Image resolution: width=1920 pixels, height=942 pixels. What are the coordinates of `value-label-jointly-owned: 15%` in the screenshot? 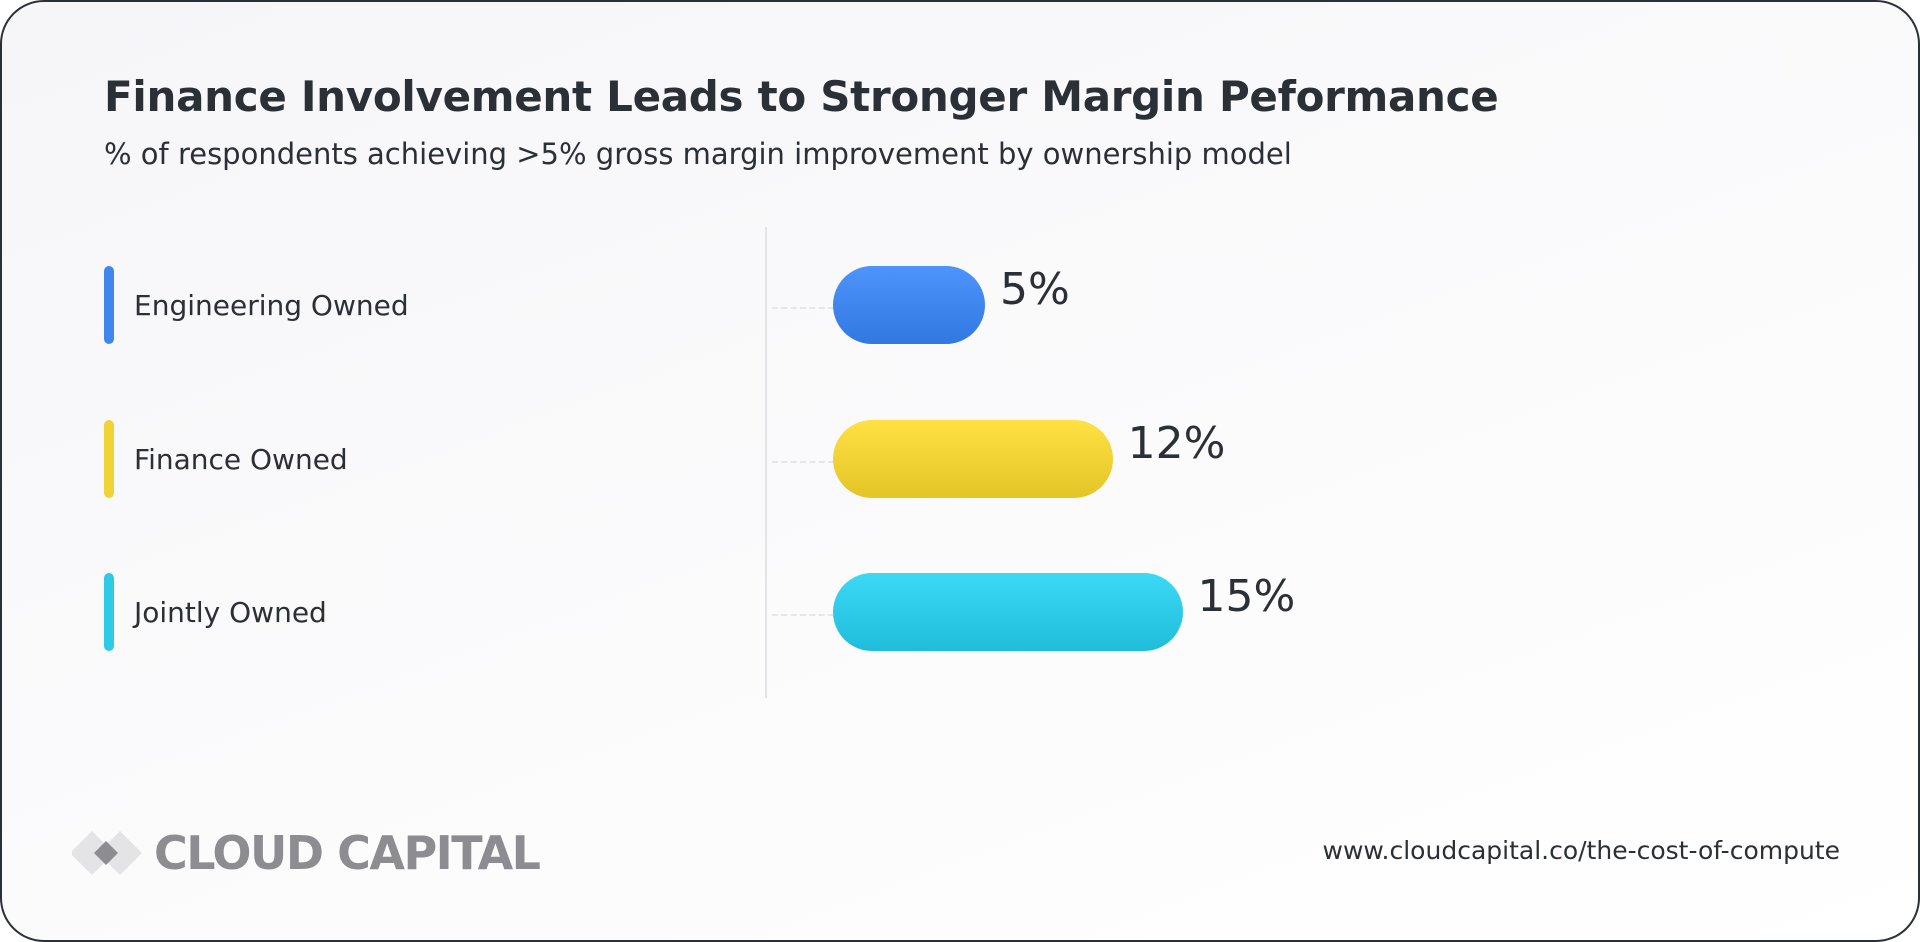 It's located at (1246, 596).